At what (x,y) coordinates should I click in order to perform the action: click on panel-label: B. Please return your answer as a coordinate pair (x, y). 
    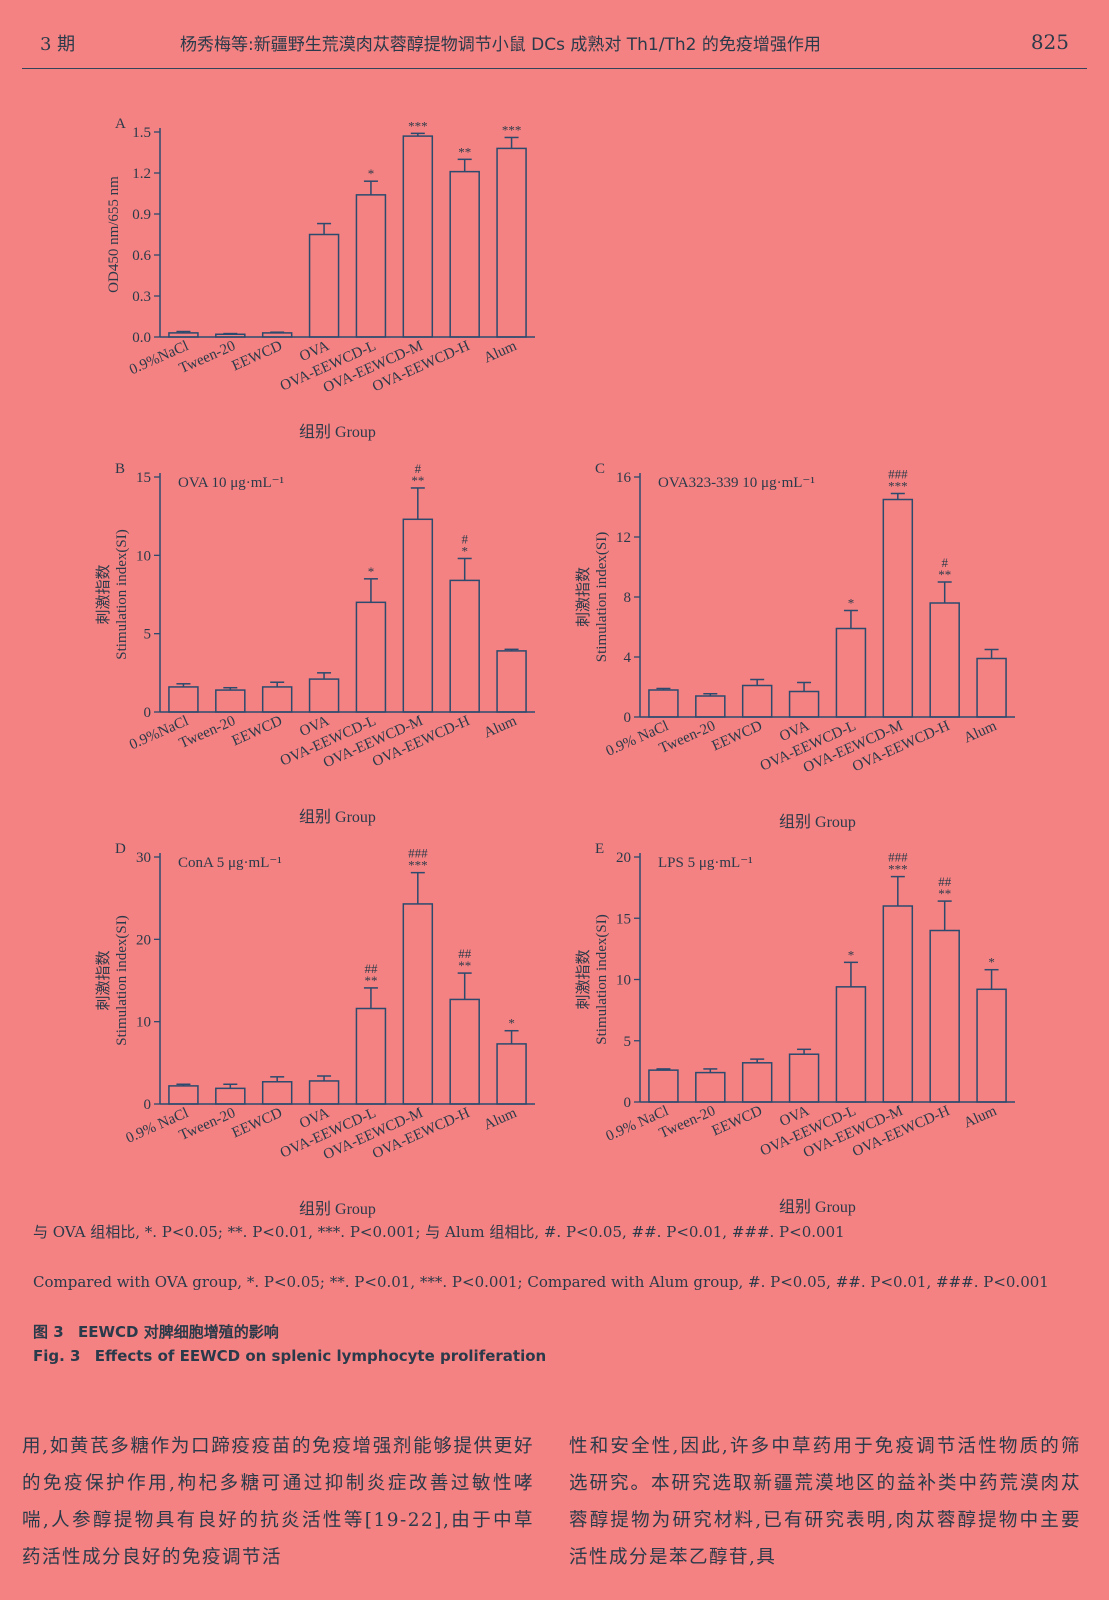
    Looking at the image, I should click on (120, 469).